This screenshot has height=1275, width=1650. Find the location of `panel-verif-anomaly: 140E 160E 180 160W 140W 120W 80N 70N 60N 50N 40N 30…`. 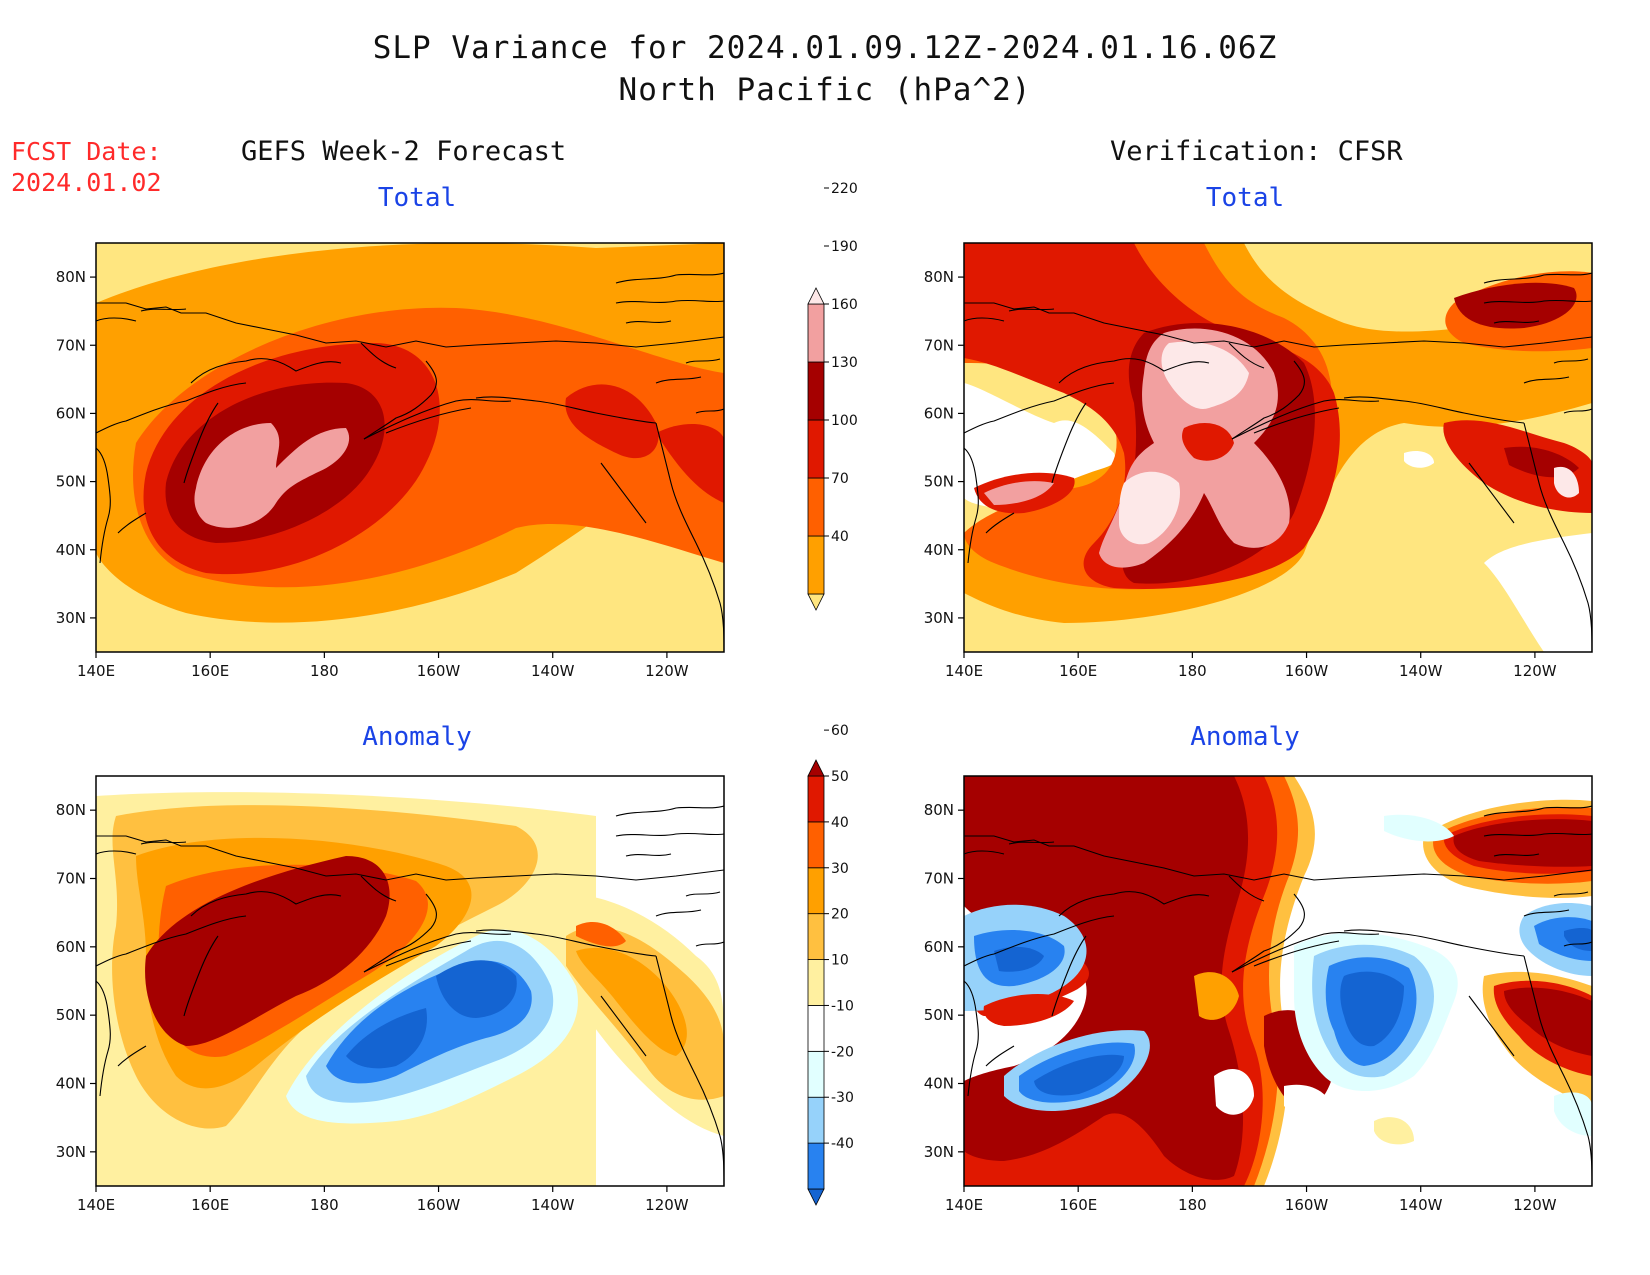

panel-verif-anomaly: 140E 160E 180 160W 140W 120W 80N 70N 60N 50N 40N 30… is located at coordinates (1258, 994).